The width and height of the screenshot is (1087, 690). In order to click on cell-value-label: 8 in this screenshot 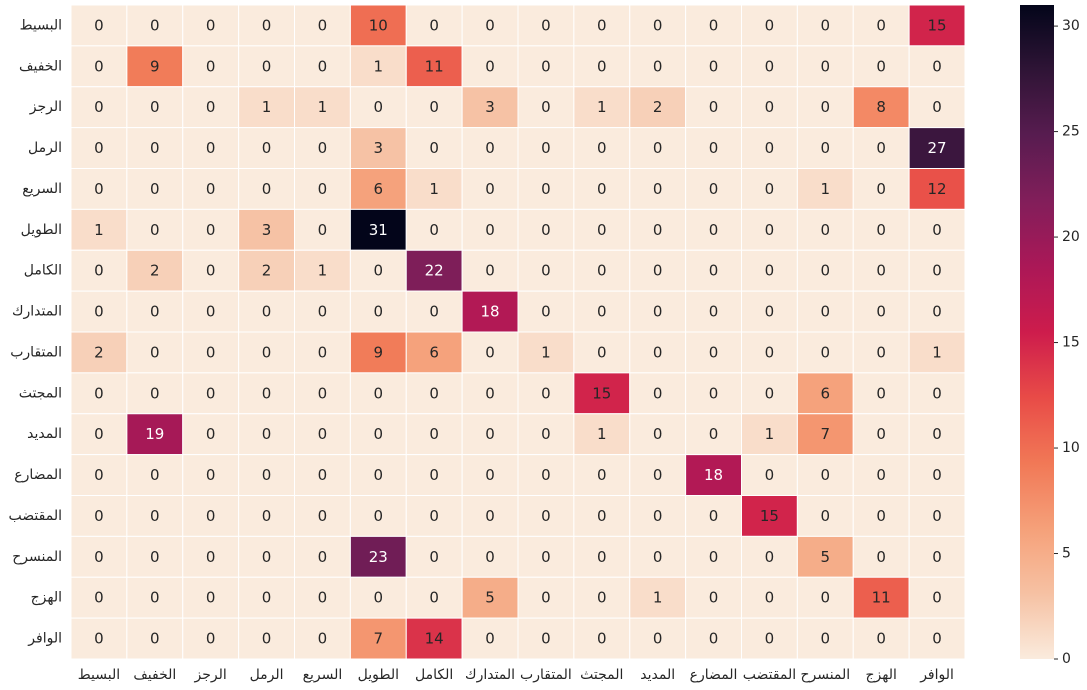, I will do `click(881, 107)`.